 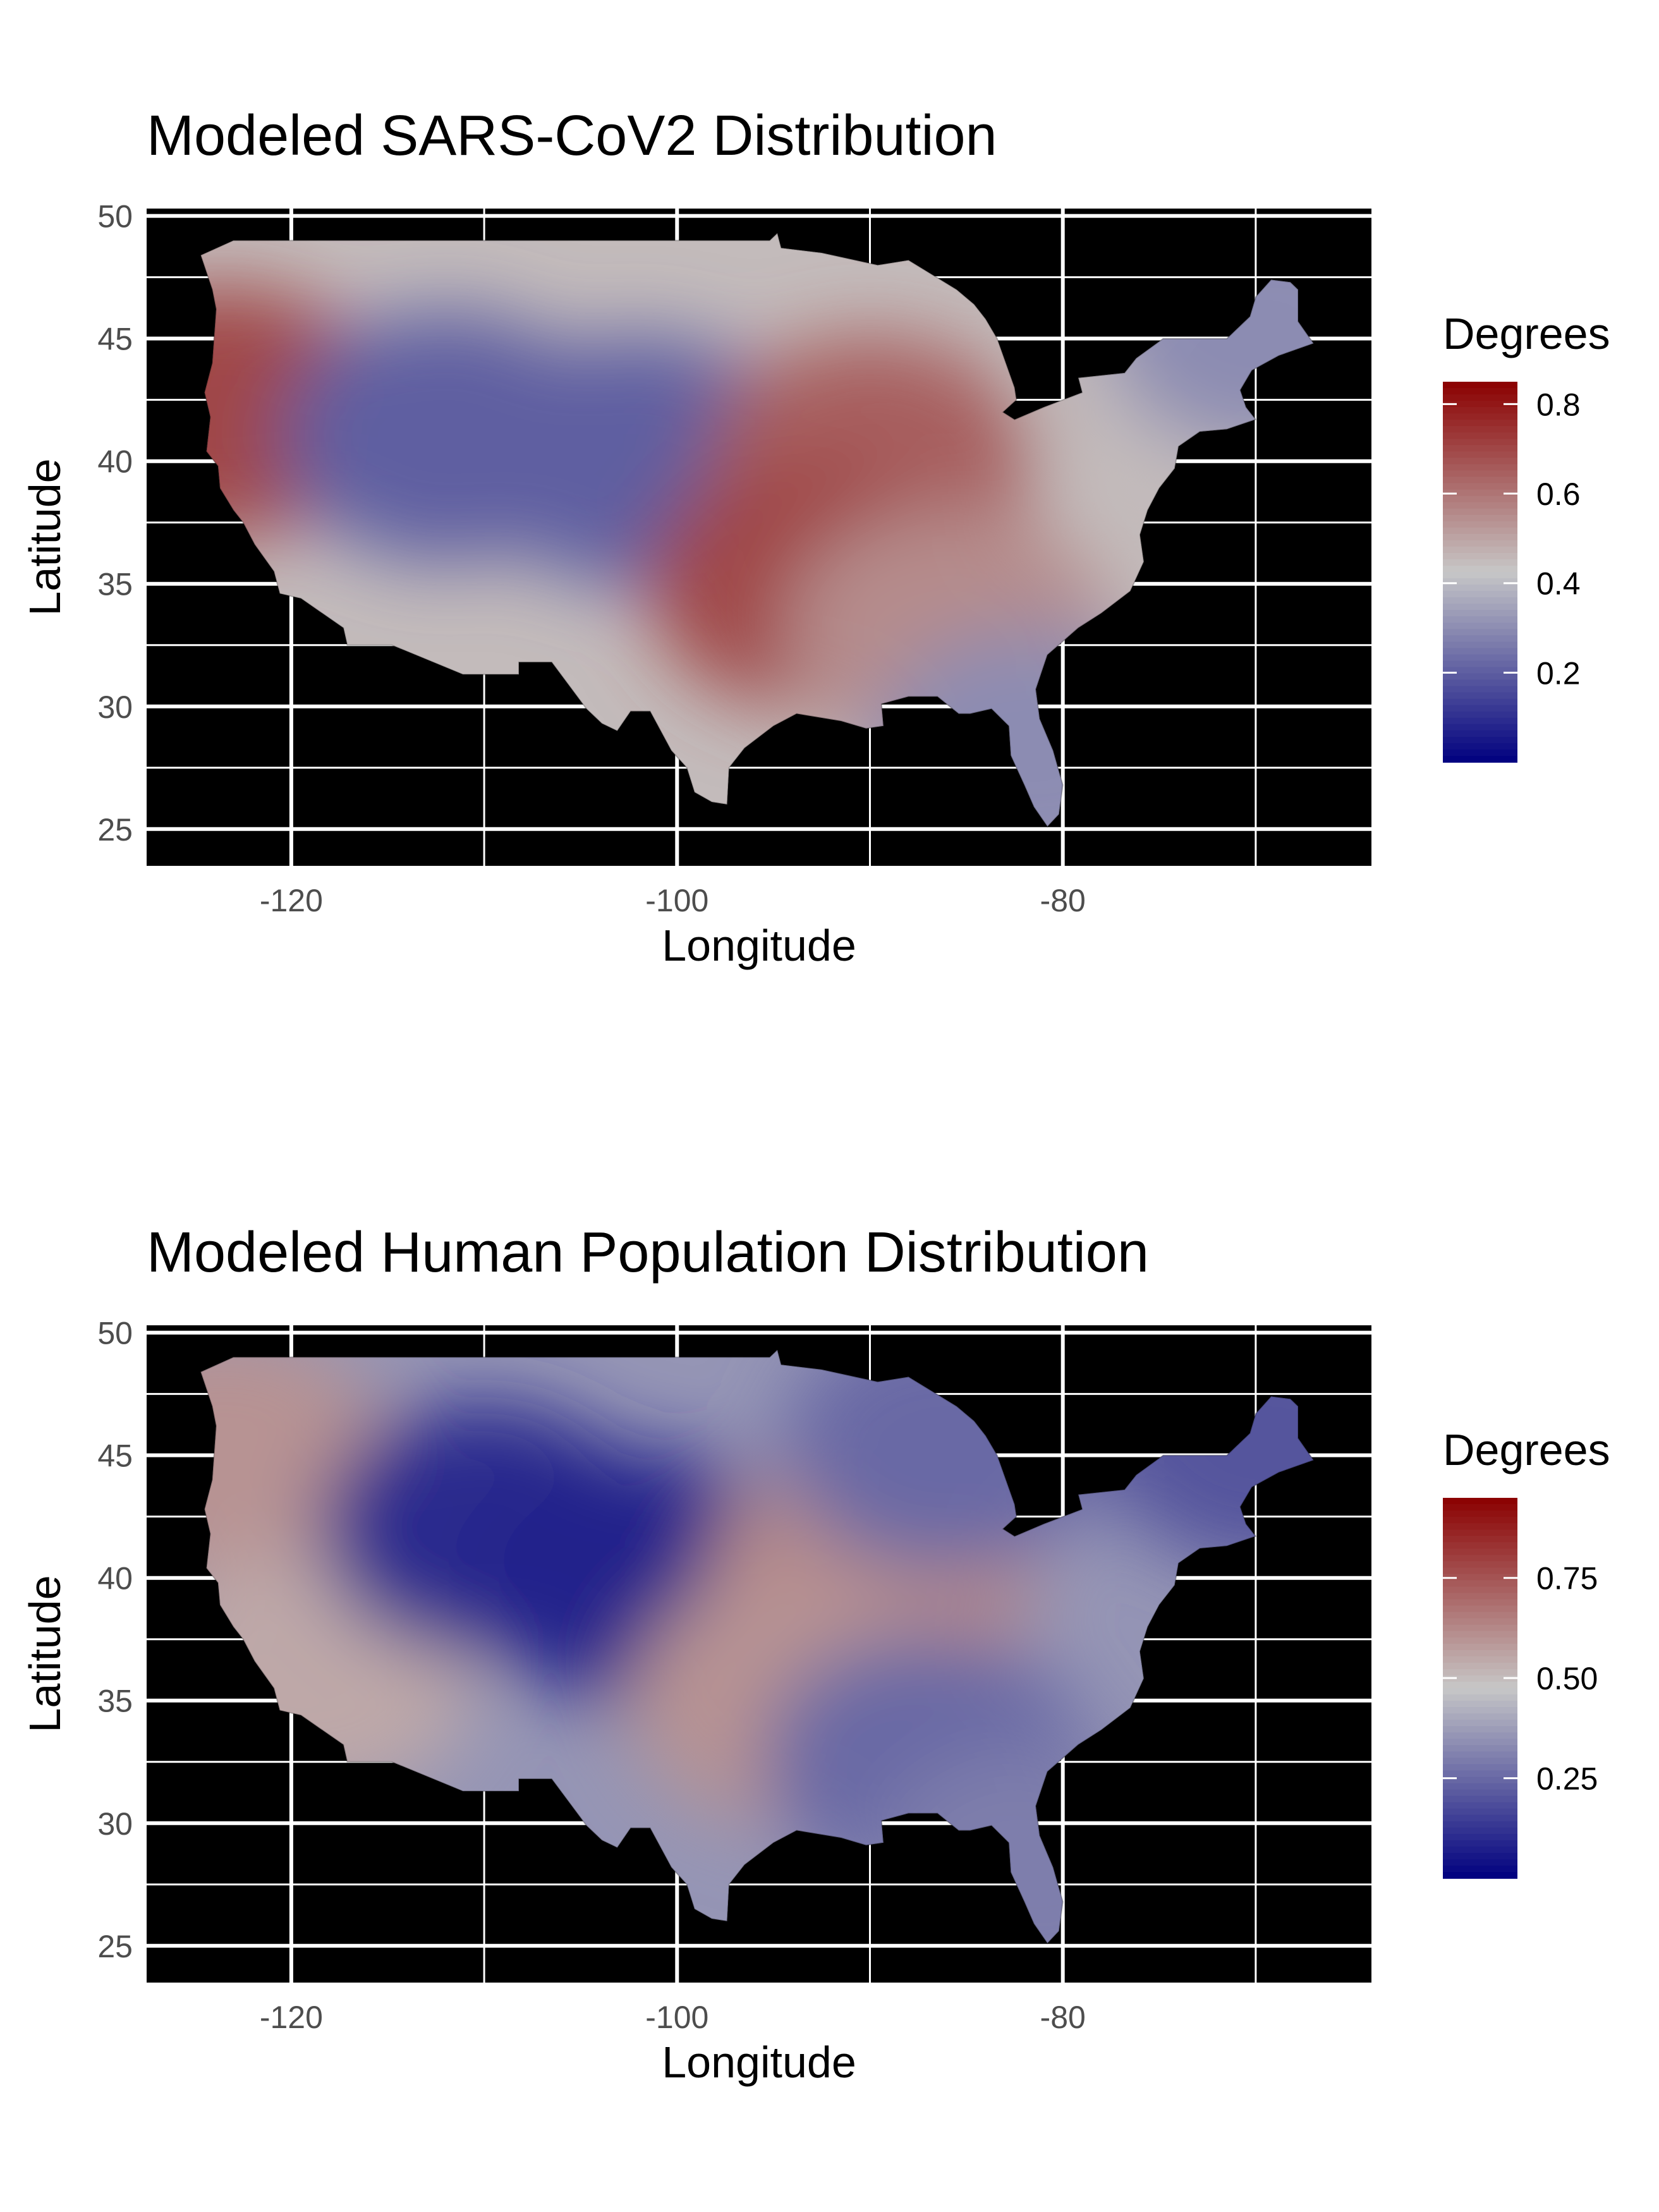 I want to click on legend-tick-label: 0.75, so click(x=1567, y=1578).